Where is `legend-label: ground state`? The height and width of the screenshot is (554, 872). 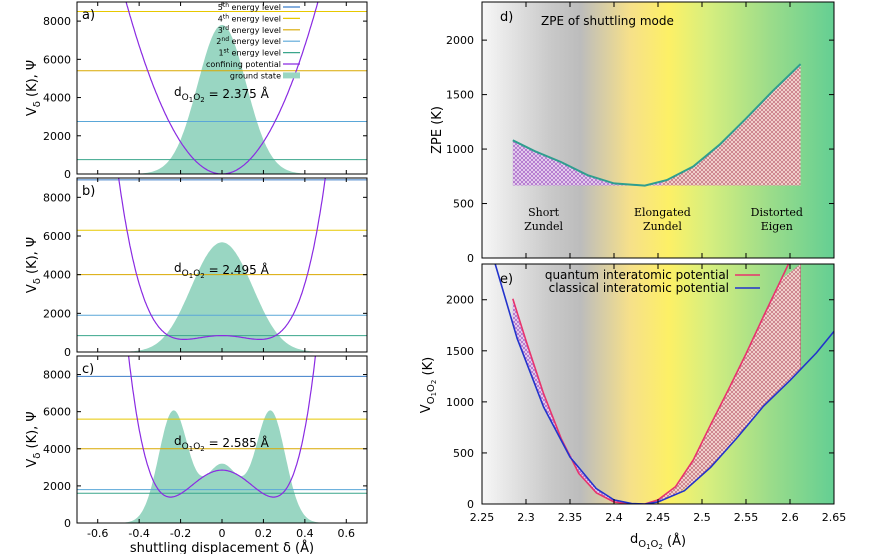 legend-label: ground state is located at coordinates (255, 75).